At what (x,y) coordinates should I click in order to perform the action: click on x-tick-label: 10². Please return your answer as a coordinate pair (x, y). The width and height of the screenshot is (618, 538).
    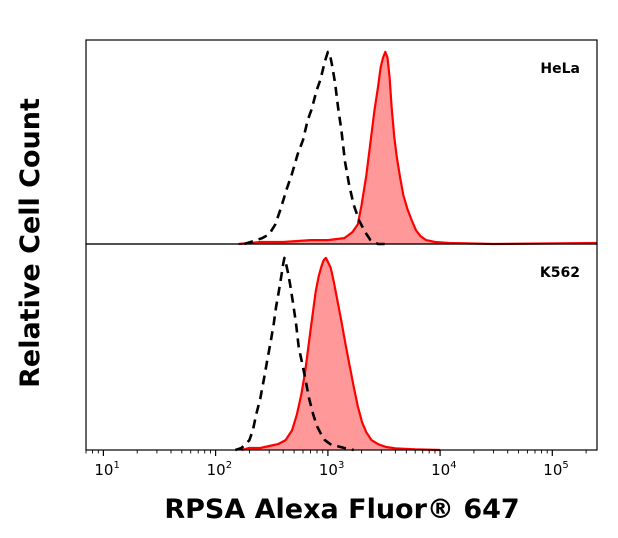
    Looking at the image, I should click on (219, 469).